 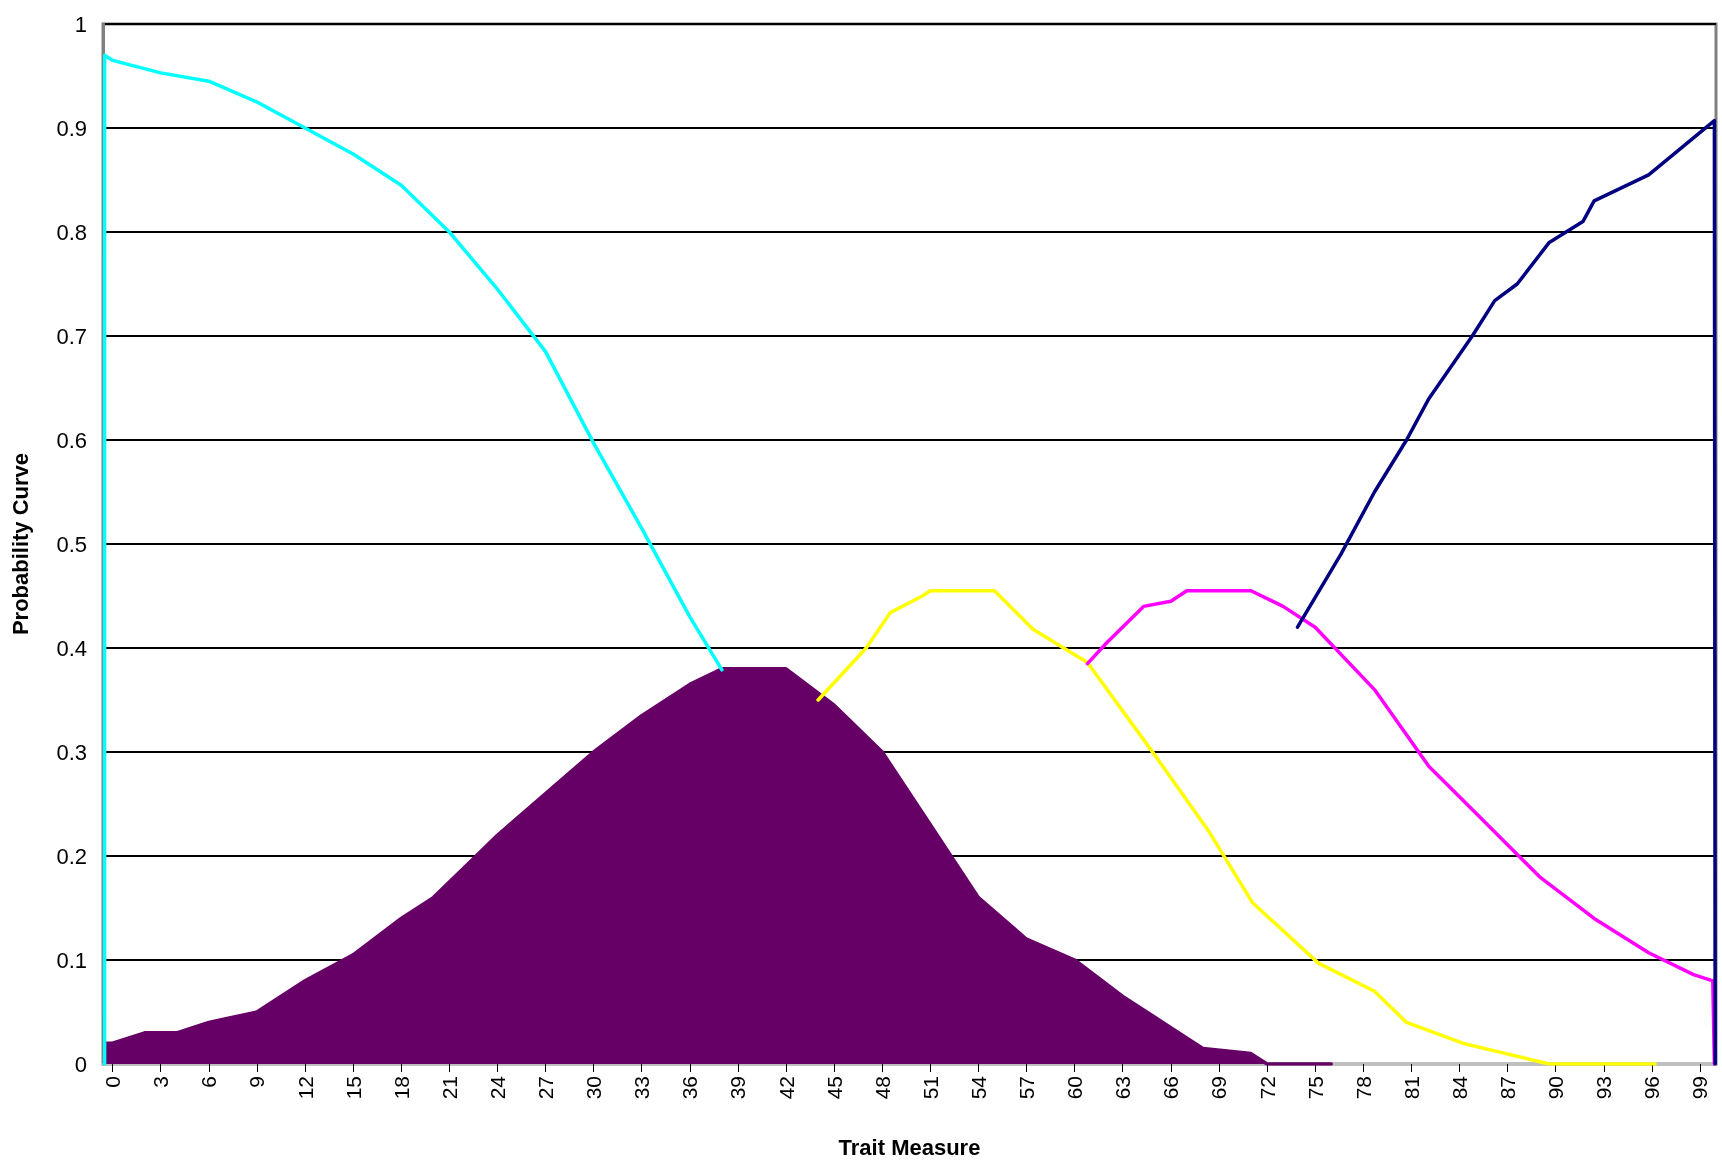 I want to click on x-tick-label: 90, so click(x=1556, y=1088).